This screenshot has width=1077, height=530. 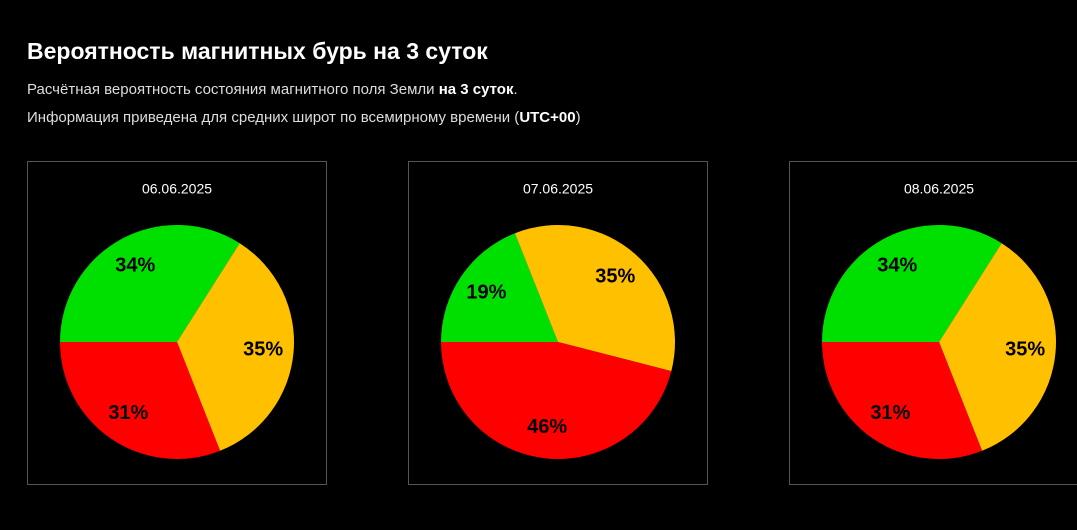 I want to click on text-bold: UTC+00, so click(x=547, y=117).